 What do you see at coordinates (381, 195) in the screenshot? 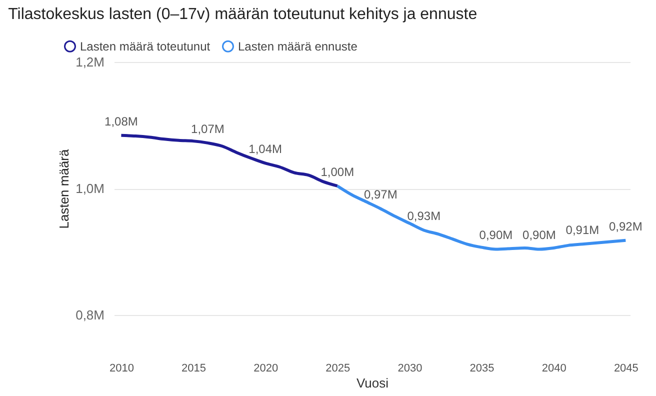
I see `data-label: 0,97M` at bounding box center [381, 195].